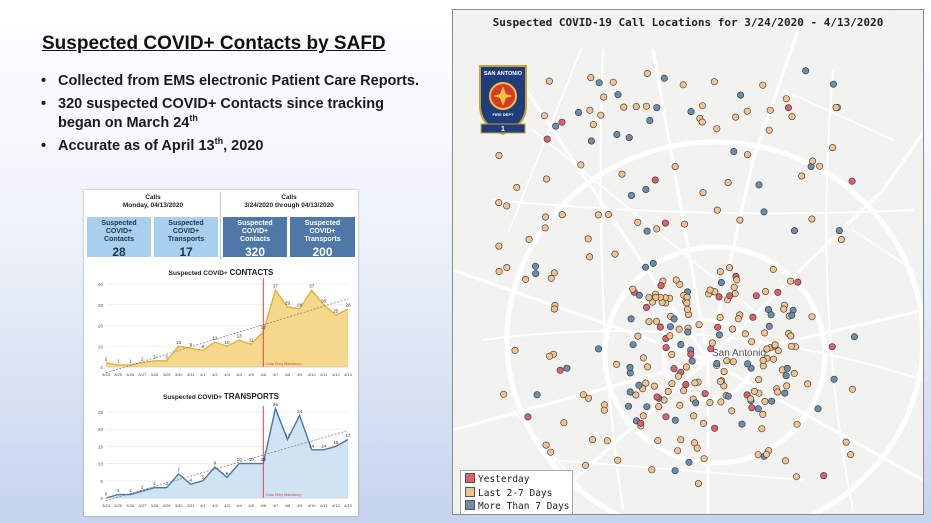 The width and height of the screenshot is (931, 523). I want to click on y-tick-label: 15, so click(101, 446).